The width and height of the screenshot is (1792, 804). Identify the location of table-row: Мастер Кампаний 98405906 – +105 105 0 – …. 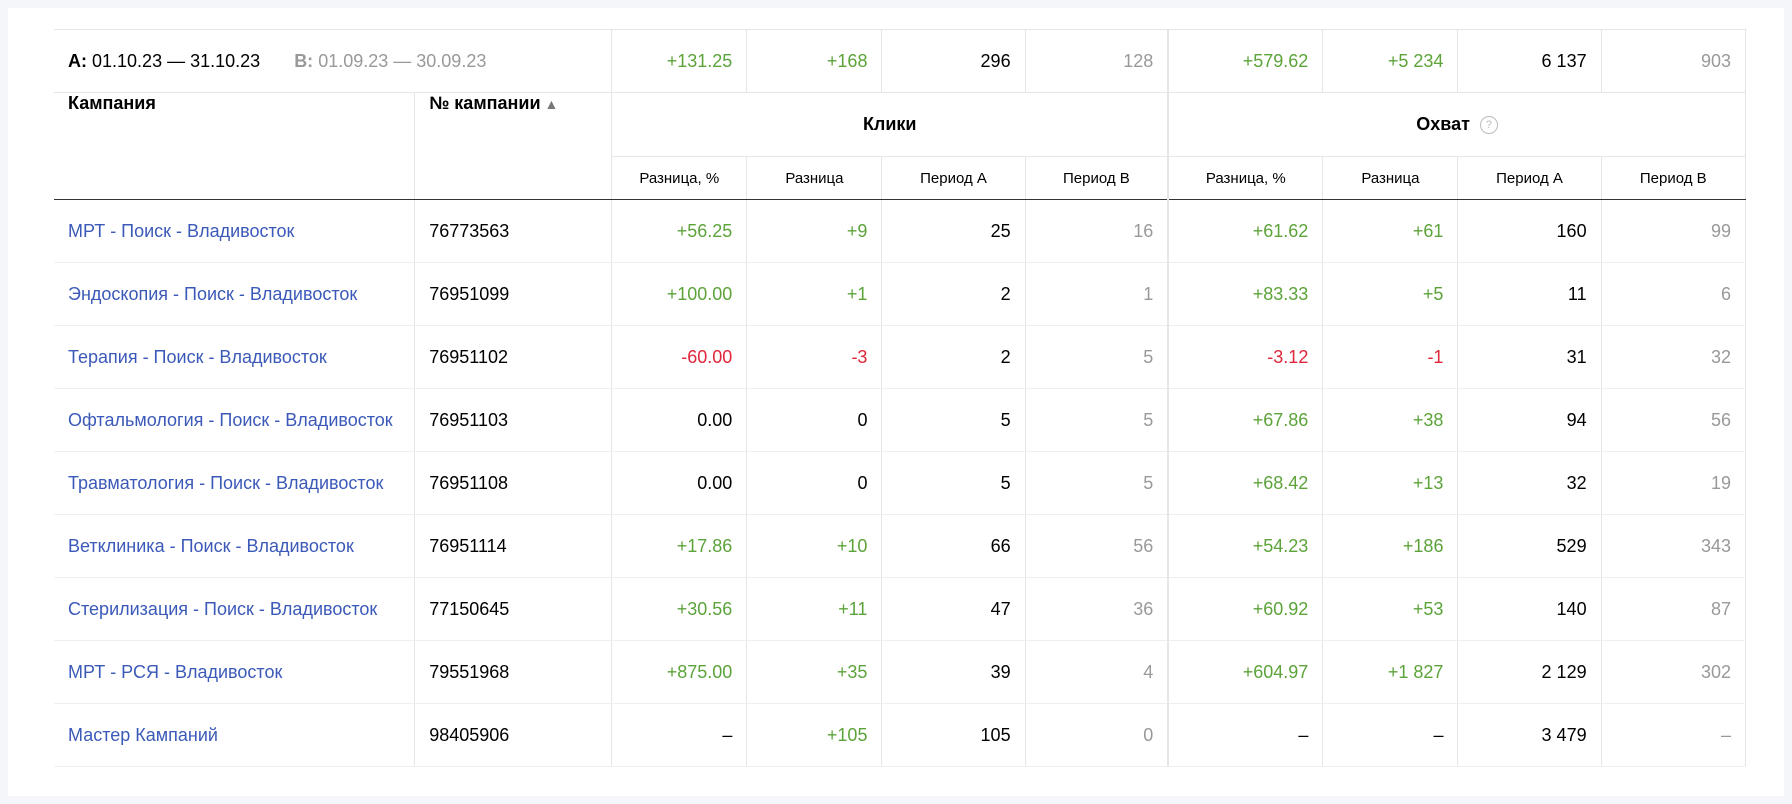
(900, 735).